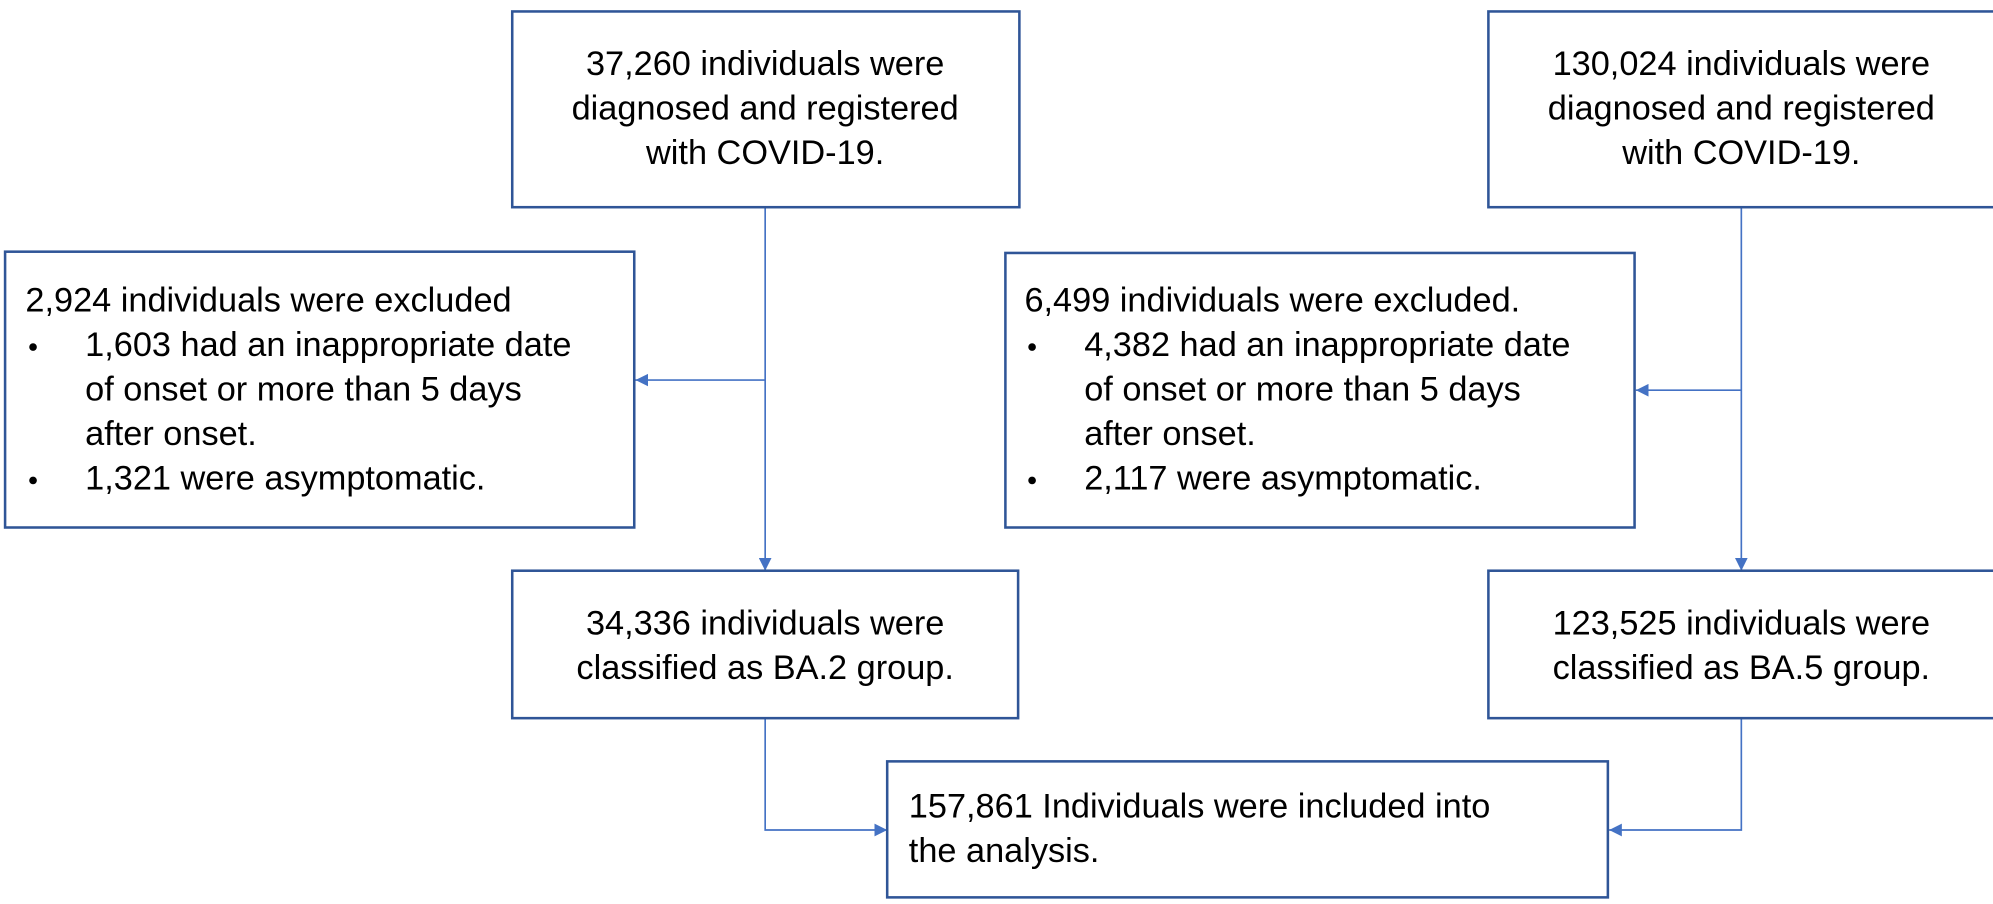  I want to click on box-line: 34,336 individuals were, so click(765, 623).